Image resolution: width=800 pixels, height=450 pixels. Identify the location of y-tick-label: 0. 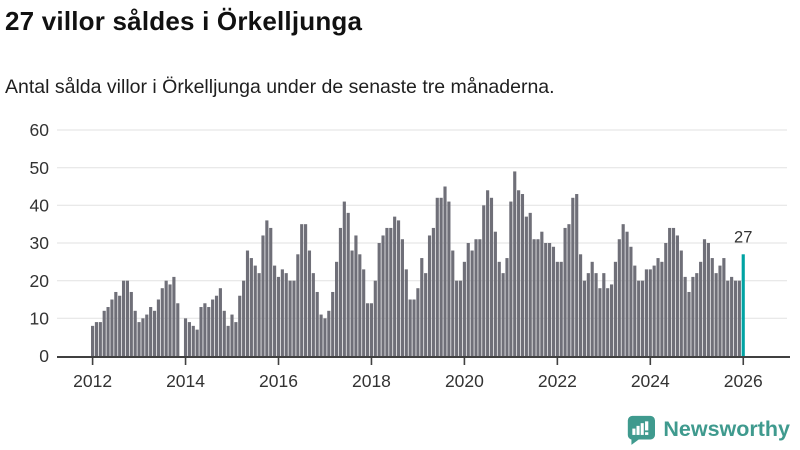
(44, 356).